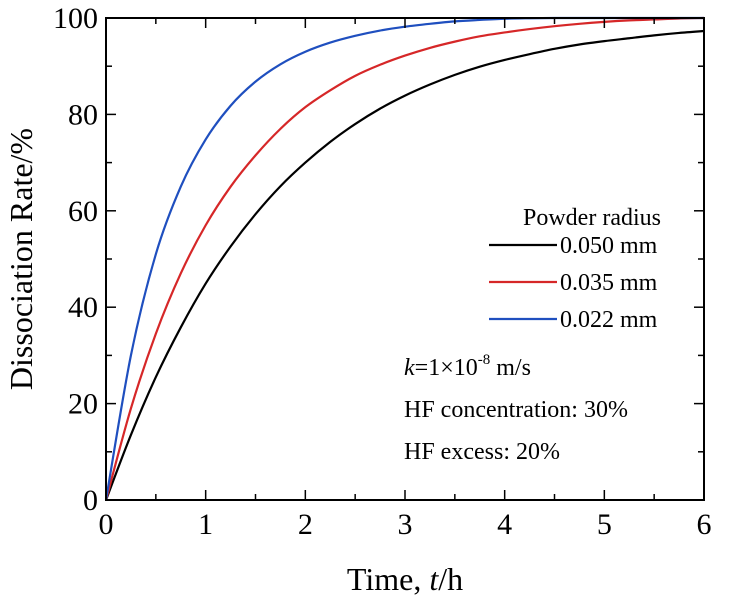  Describe the element at coordinates (484, 360) in the screenshot. I see `annotation-k-exponent: -8` at that location.